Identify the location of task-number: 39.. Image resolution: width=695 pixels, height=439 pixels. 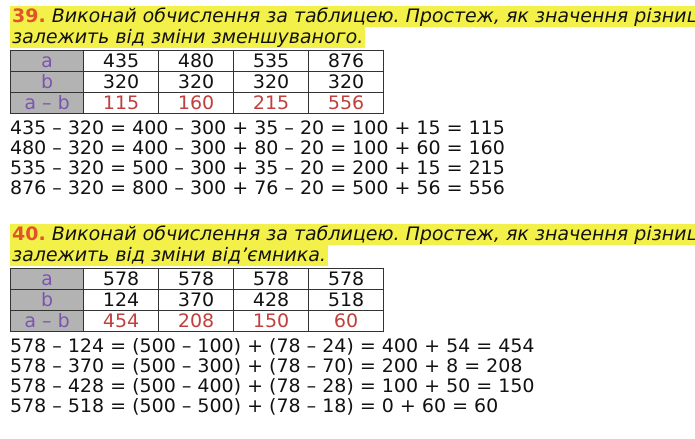
(29, 16).